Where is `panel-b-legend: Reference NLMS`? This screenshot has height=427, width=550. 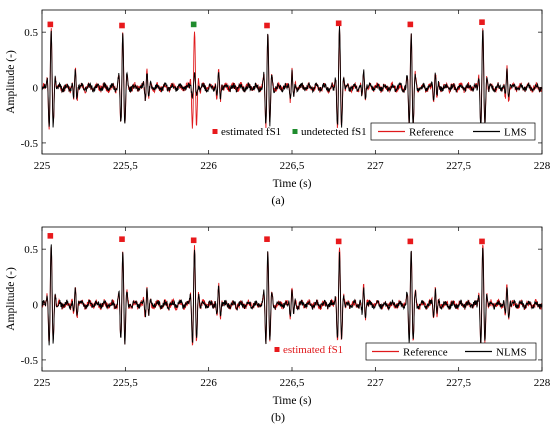 panel-b-legend: Reference NLMS is located at coordinates (451, 351).